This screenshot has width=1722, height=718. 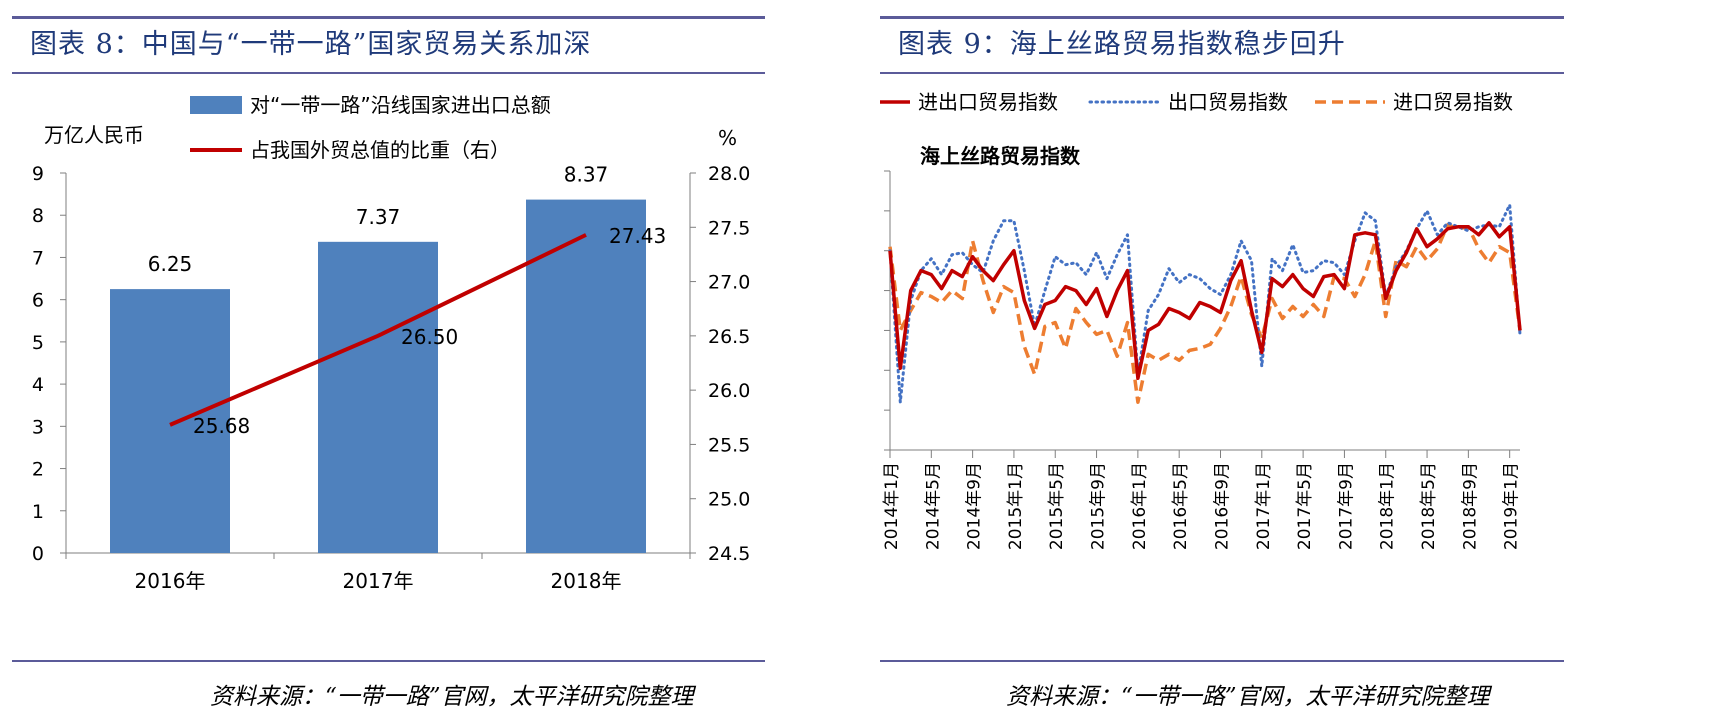 I want to click on share-line, so click(x=378, y=330).